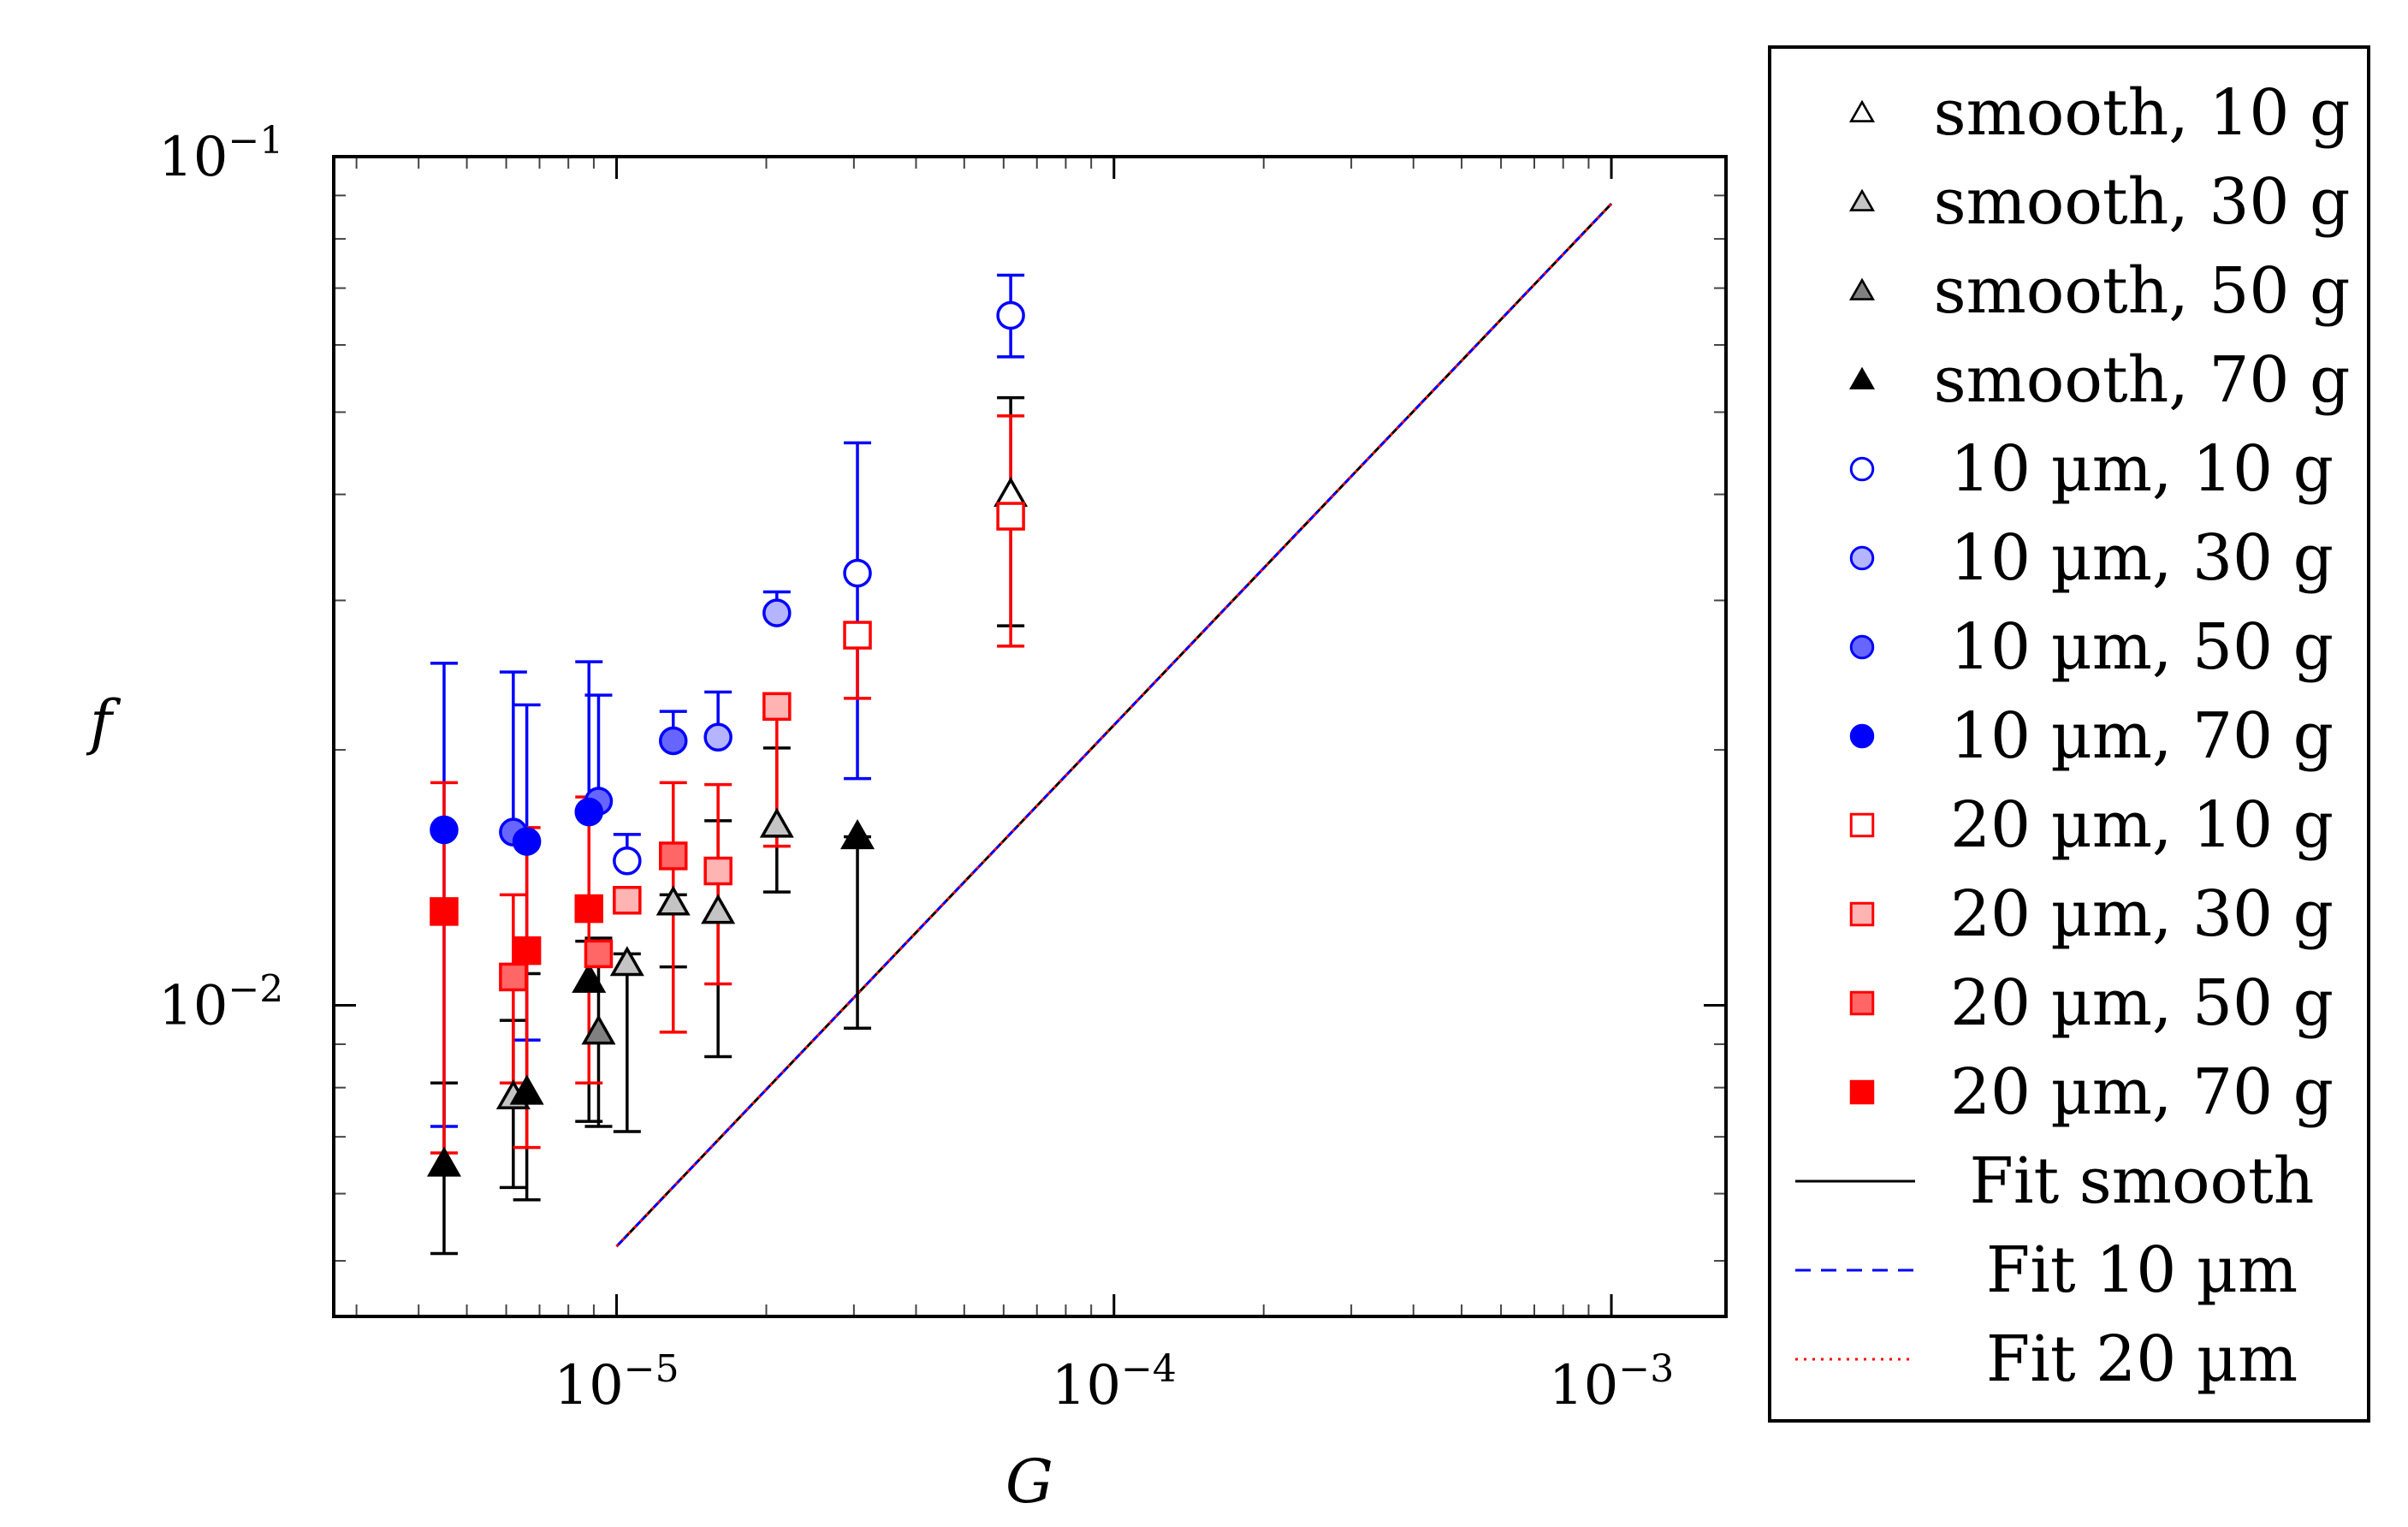 This screenshot has height=1527, width=2408. I want to click on legend-label: 10 µm, 70 g, so click(2142, 736).